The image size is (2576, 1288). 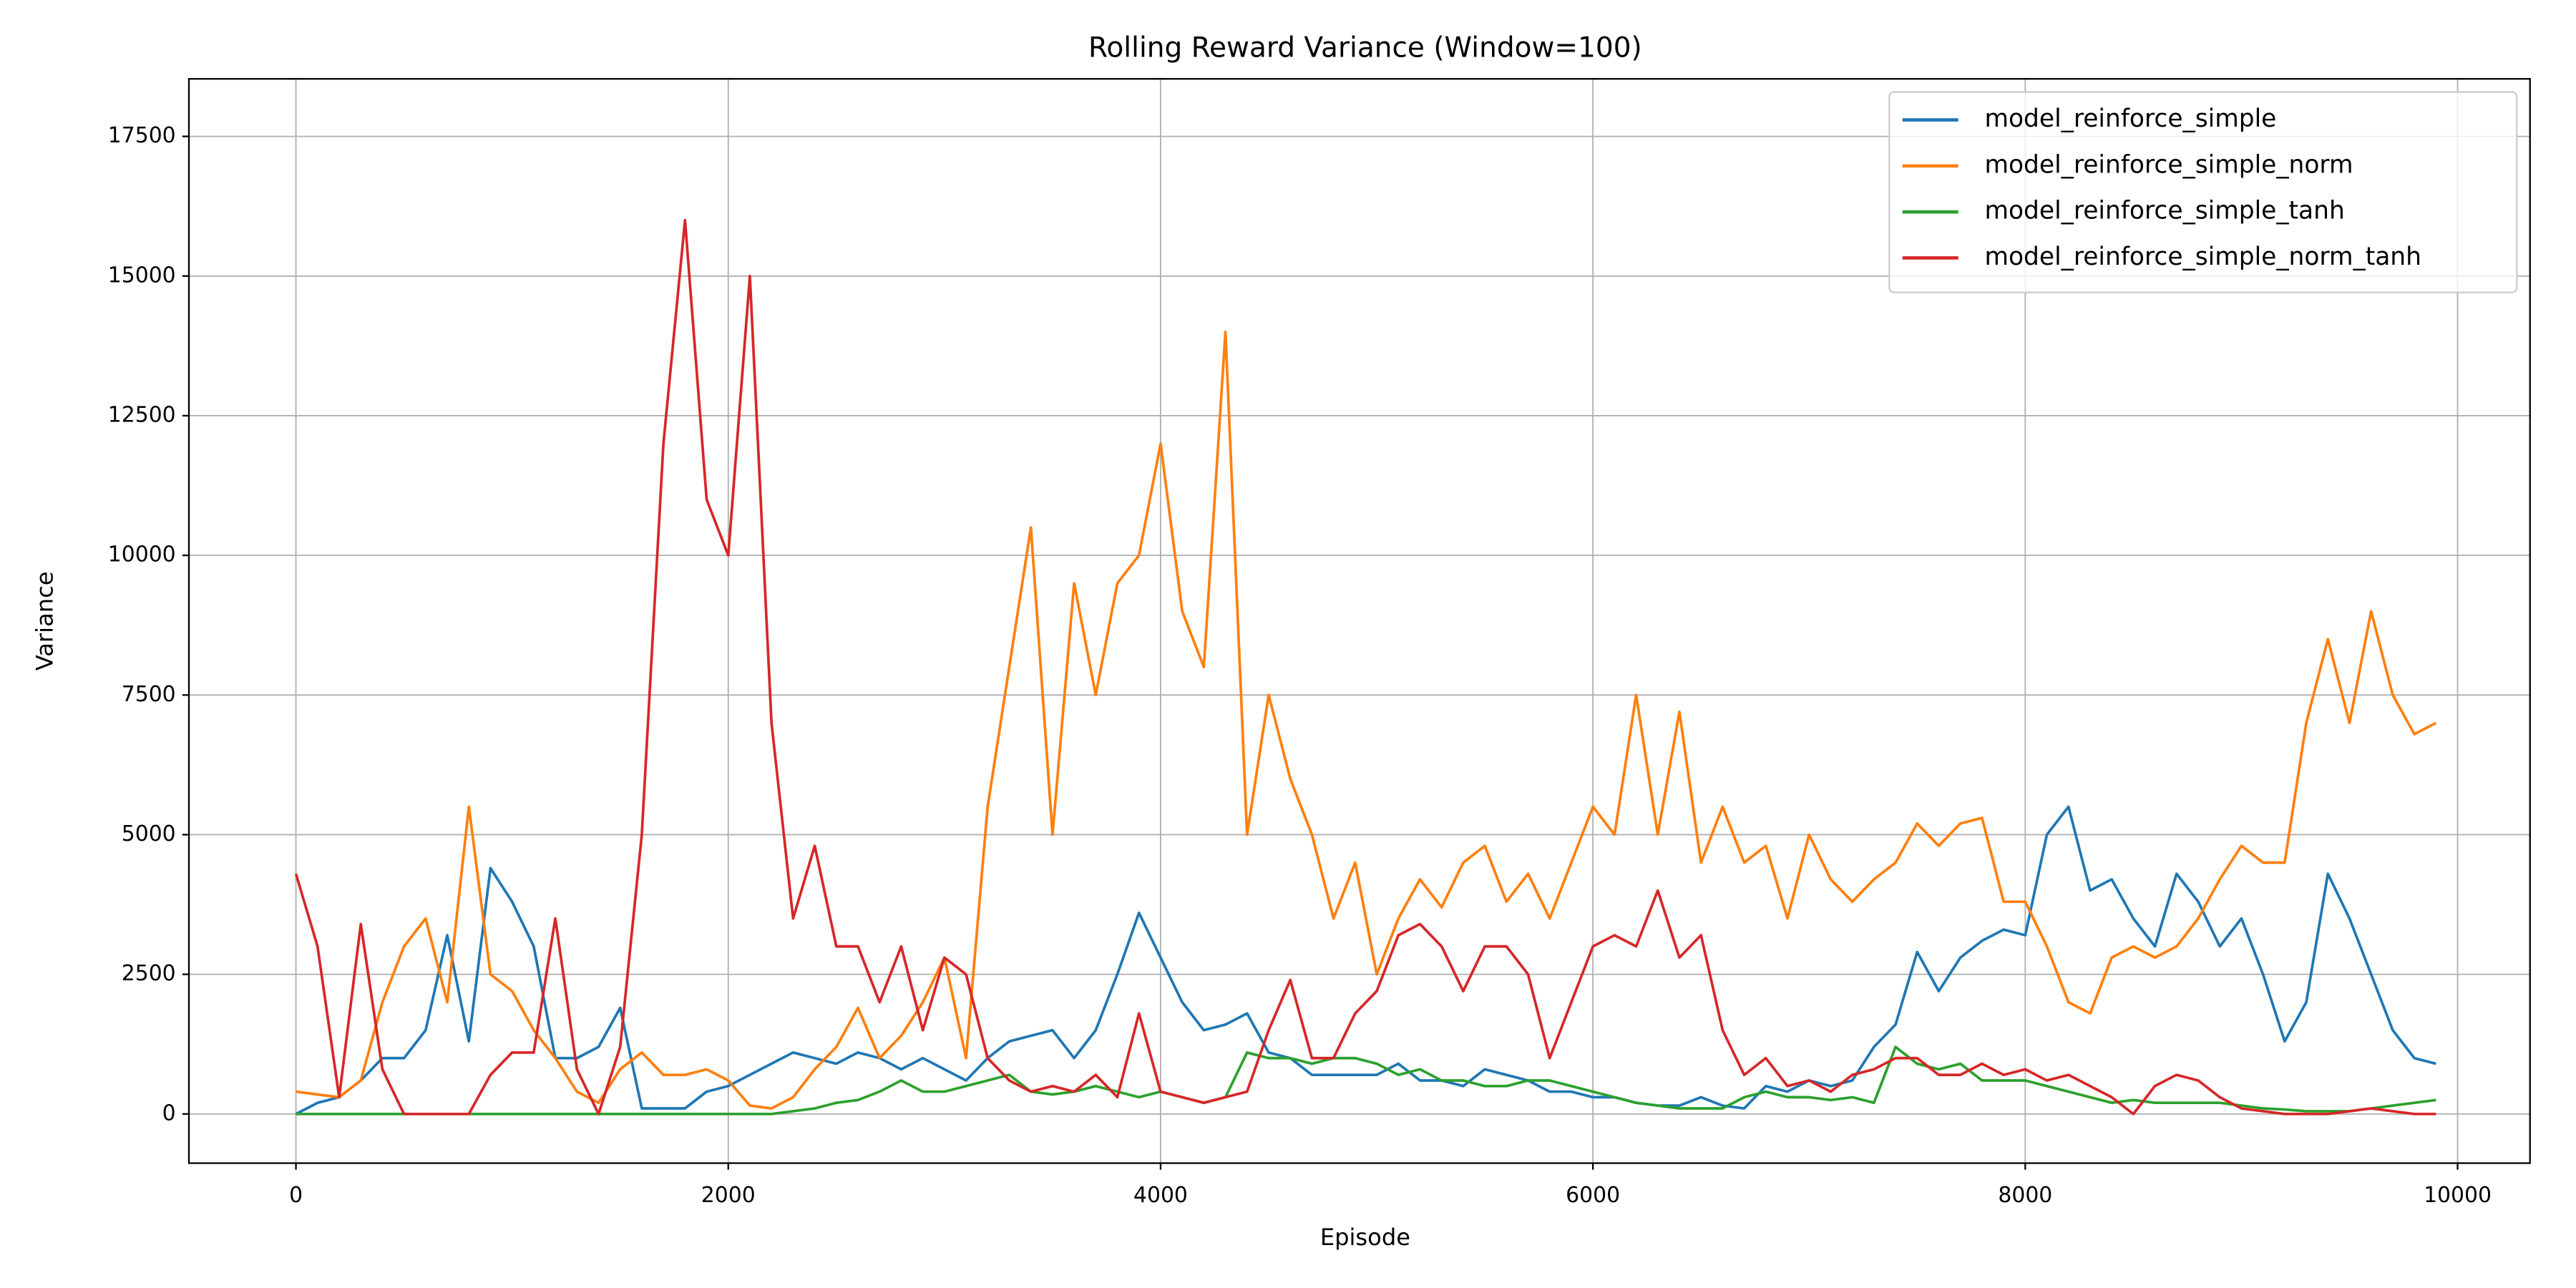 I want to click on legend-label: model_reinforce_simple_norm_tanh, so click(x=2202, y=257).